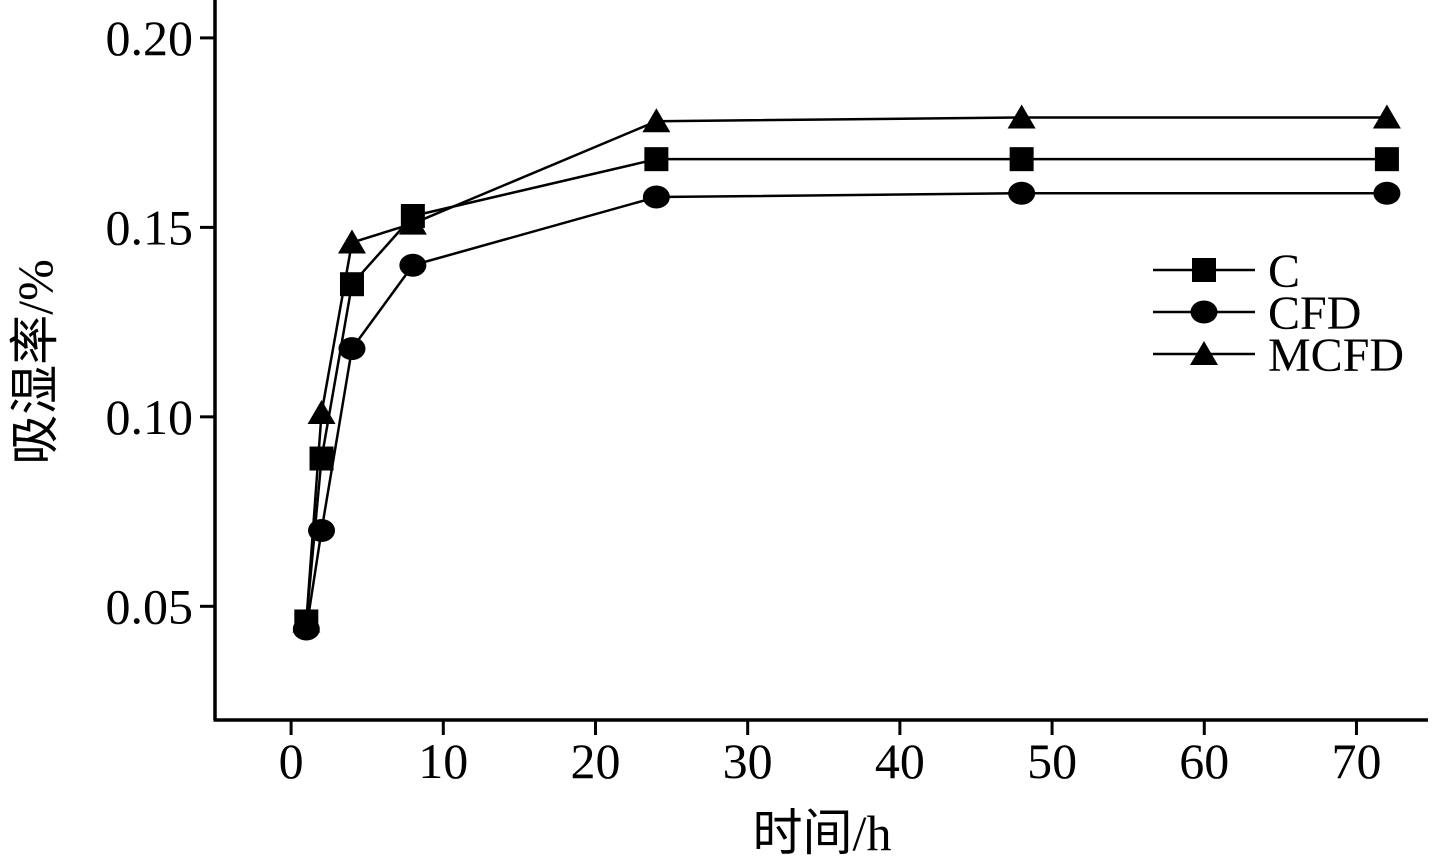 This screenshot has width=1432, height=862. I want to click on x-tick-label: 20, so click(595, 761).